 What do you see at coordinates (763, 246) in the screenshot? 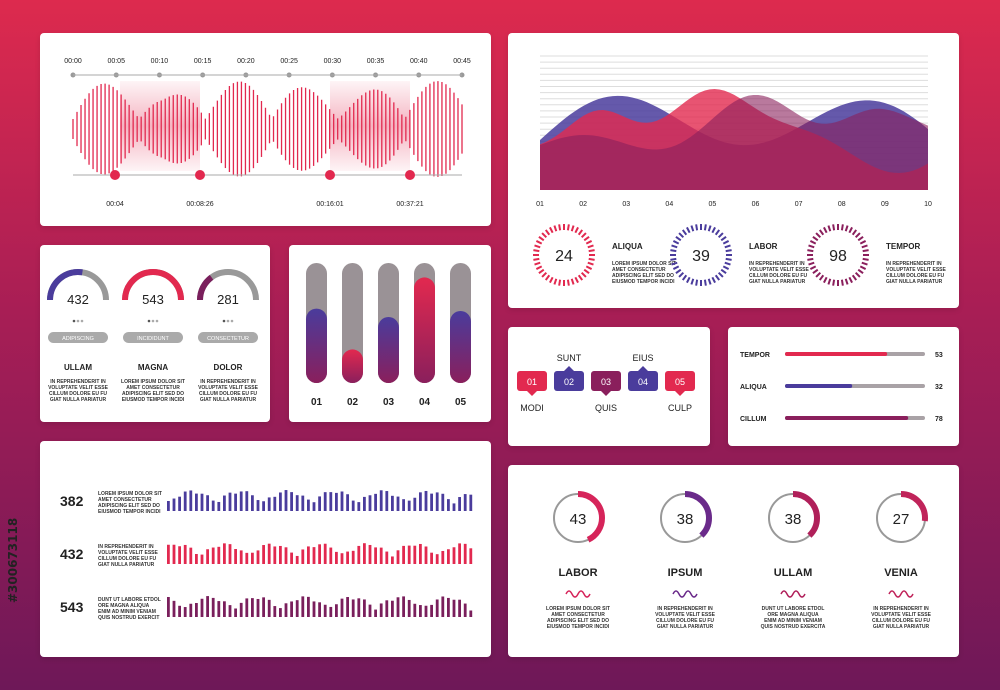
I see `dial-title: LABOR` at bounding box center [763, 246].